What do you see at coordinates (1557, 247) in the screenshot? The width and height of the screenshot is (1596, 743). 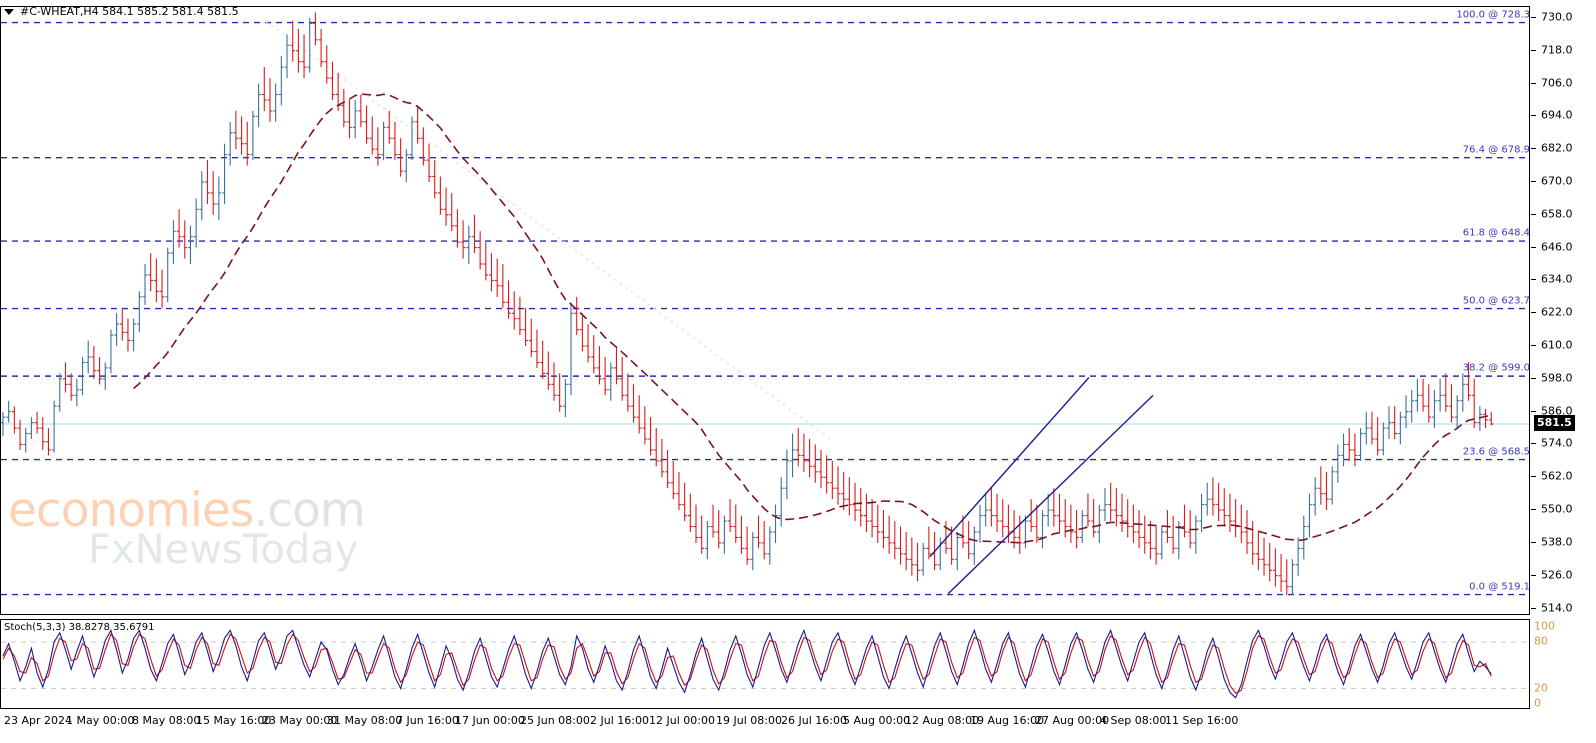 I see `price-tick-label: 646.0` at bounding box center [1557, 247].